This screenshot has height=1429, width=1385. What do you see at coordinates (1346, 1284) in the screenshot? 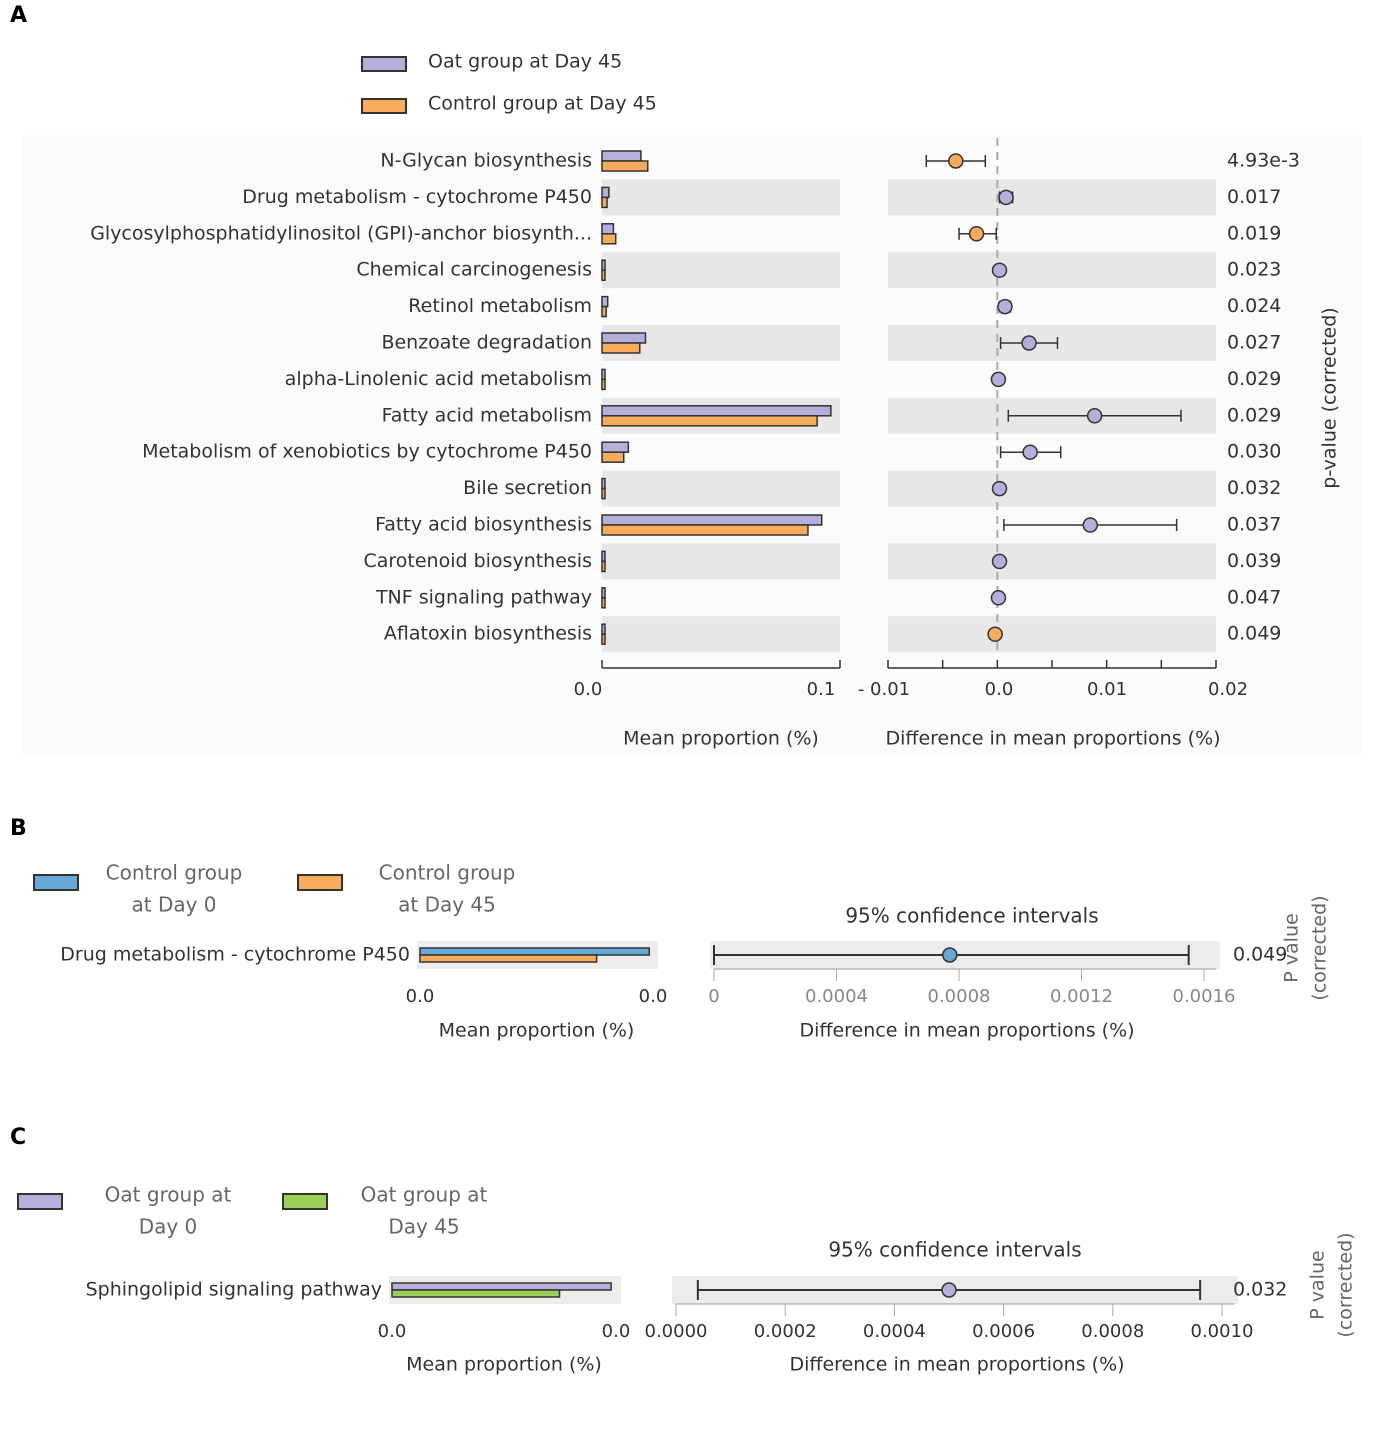
I see `p-value-axis-label: (corrected)` at bounding box center [1346, 1284].